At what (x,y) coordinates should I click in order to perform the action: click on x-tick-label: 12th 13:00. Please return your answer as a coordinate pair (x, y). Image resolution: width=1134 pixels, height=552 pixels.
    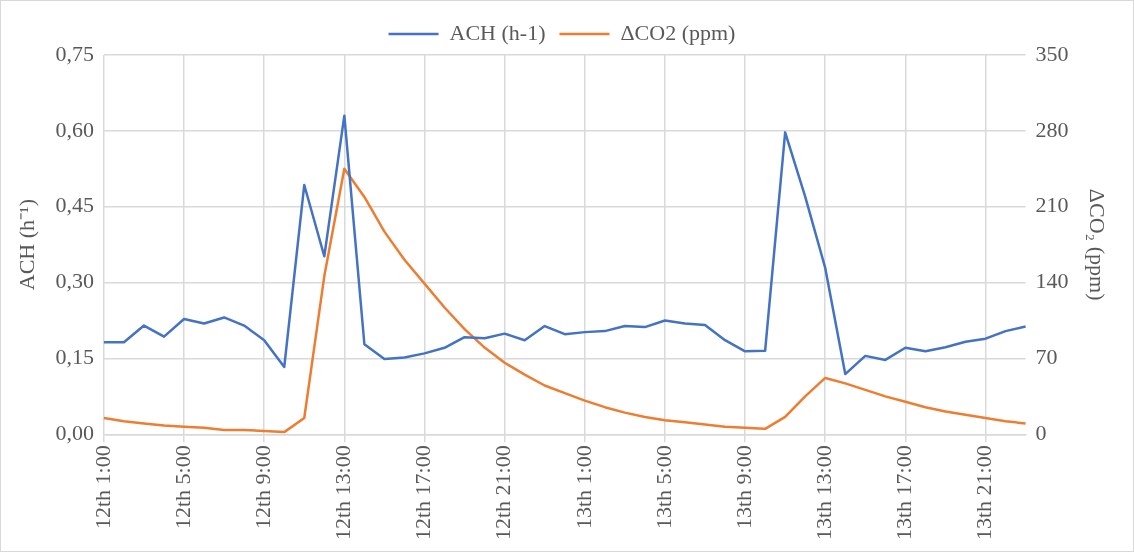
    Looking at the image, I should click on (343, 493).